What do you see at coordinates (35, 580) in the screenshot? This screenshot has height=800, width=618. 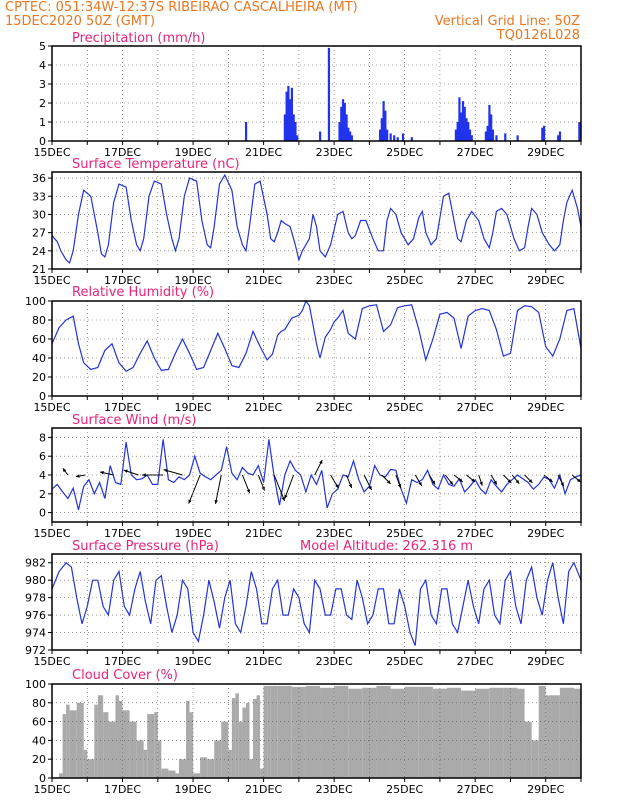 I see `y-tick-label: 980` at bounding box center [35, 580].